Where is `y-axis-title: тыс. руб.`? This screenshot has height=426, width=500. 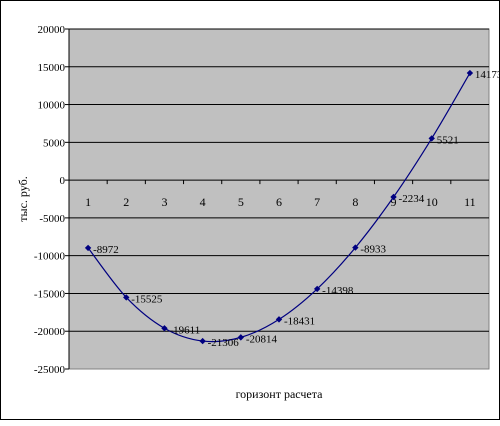 y-axis-title: тыс. руб. is located at coordinates (23, 198).